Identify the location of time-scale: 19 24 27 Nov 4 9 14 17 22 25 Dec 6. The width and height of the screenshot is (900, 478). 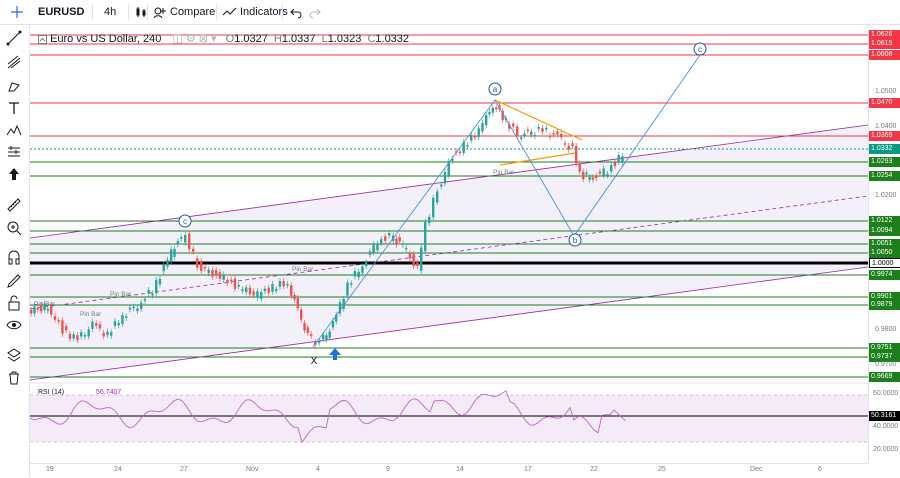
(449, 470).